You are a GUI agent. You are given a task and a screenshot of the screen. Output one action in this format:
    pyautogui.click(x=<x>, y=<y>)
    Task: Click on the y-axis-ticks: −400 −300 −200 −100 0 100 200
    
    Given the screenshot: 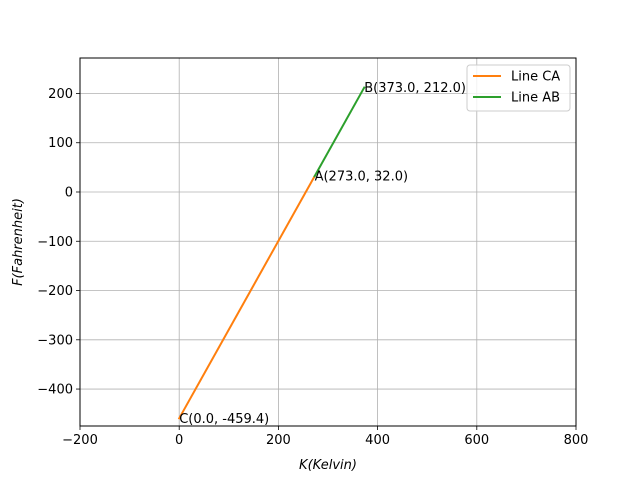 What is the action you would take?
    pyautogui.click(x=58, y=242)
    